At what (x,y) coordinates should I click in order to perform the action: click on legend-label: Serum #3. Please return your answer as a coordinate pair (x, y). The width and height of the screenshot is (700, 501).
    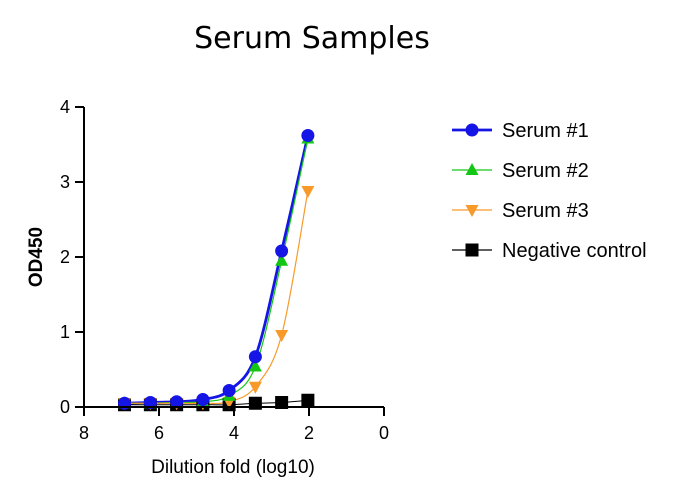
    Looking at the image, I should click on (545, 211).